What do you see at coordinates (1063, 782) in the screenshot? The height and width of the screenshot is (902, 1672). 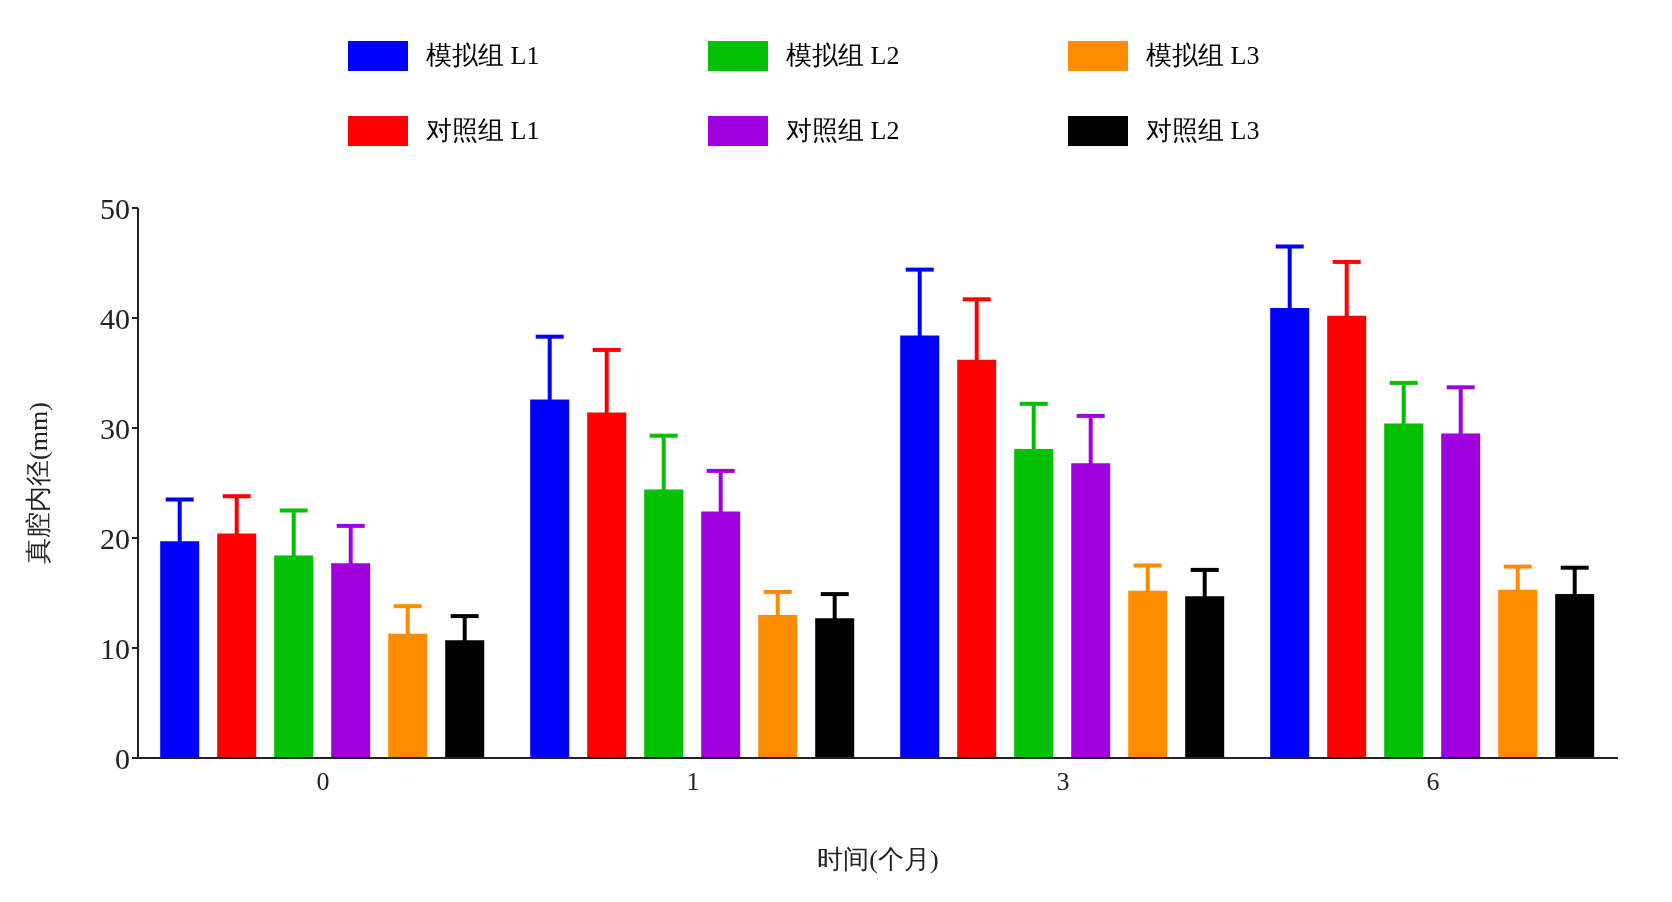 I see `x-tick-label: 3` at bounding box center [1063, 782].